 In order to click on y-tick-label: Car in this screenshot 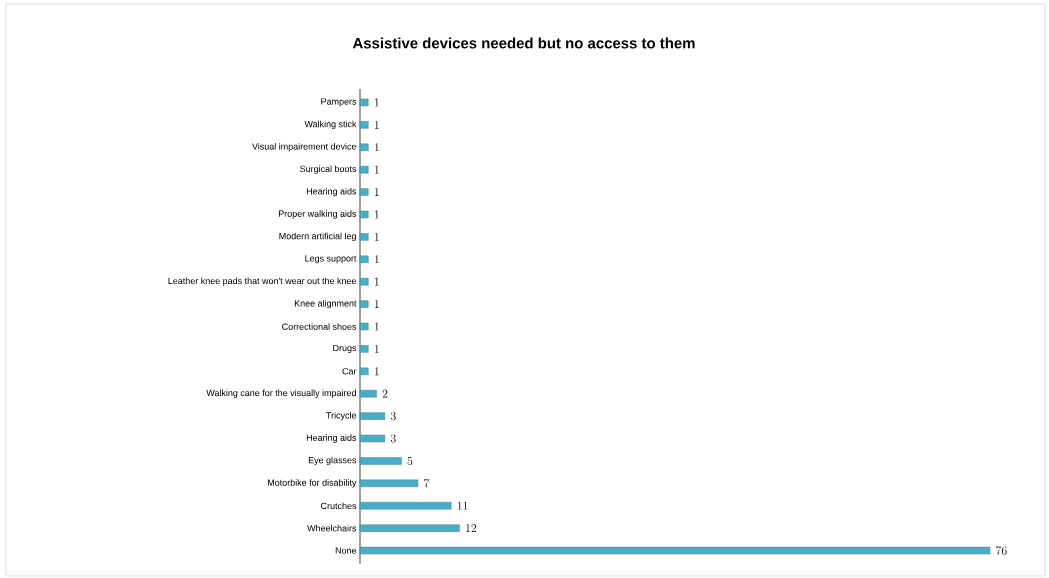, I will do `click(349, 371)`.